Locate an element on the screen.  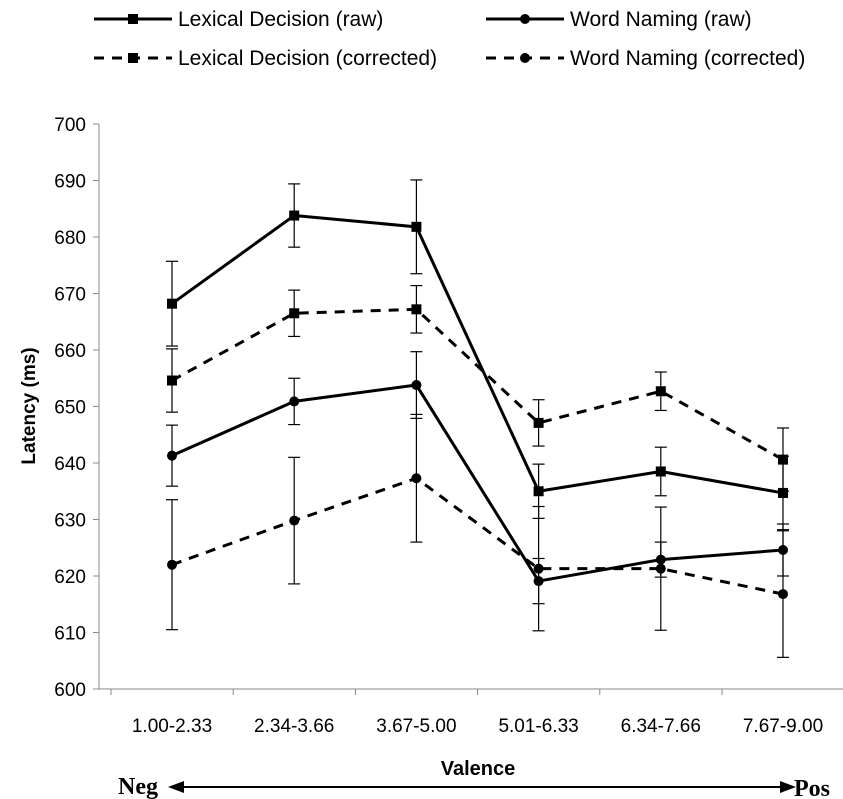
legend-label: Lexical Decision (corrected) is located at coordinates (307, 58).